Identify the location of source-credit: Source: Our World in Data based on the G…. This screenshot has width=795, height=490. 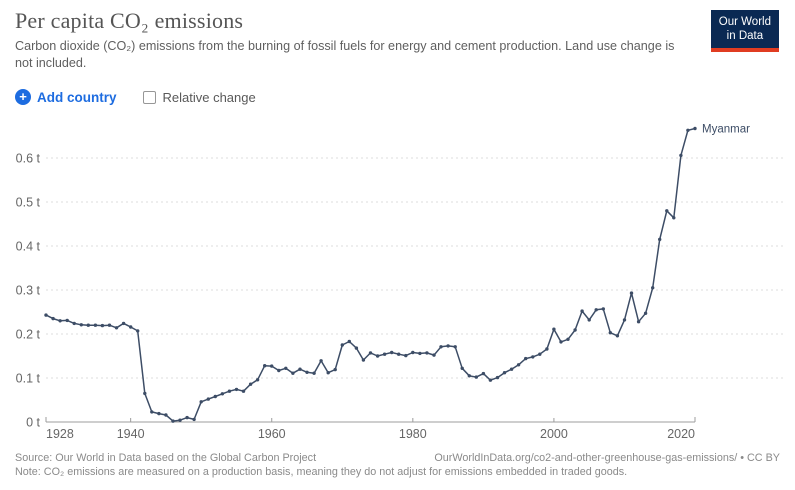
(166, 458).